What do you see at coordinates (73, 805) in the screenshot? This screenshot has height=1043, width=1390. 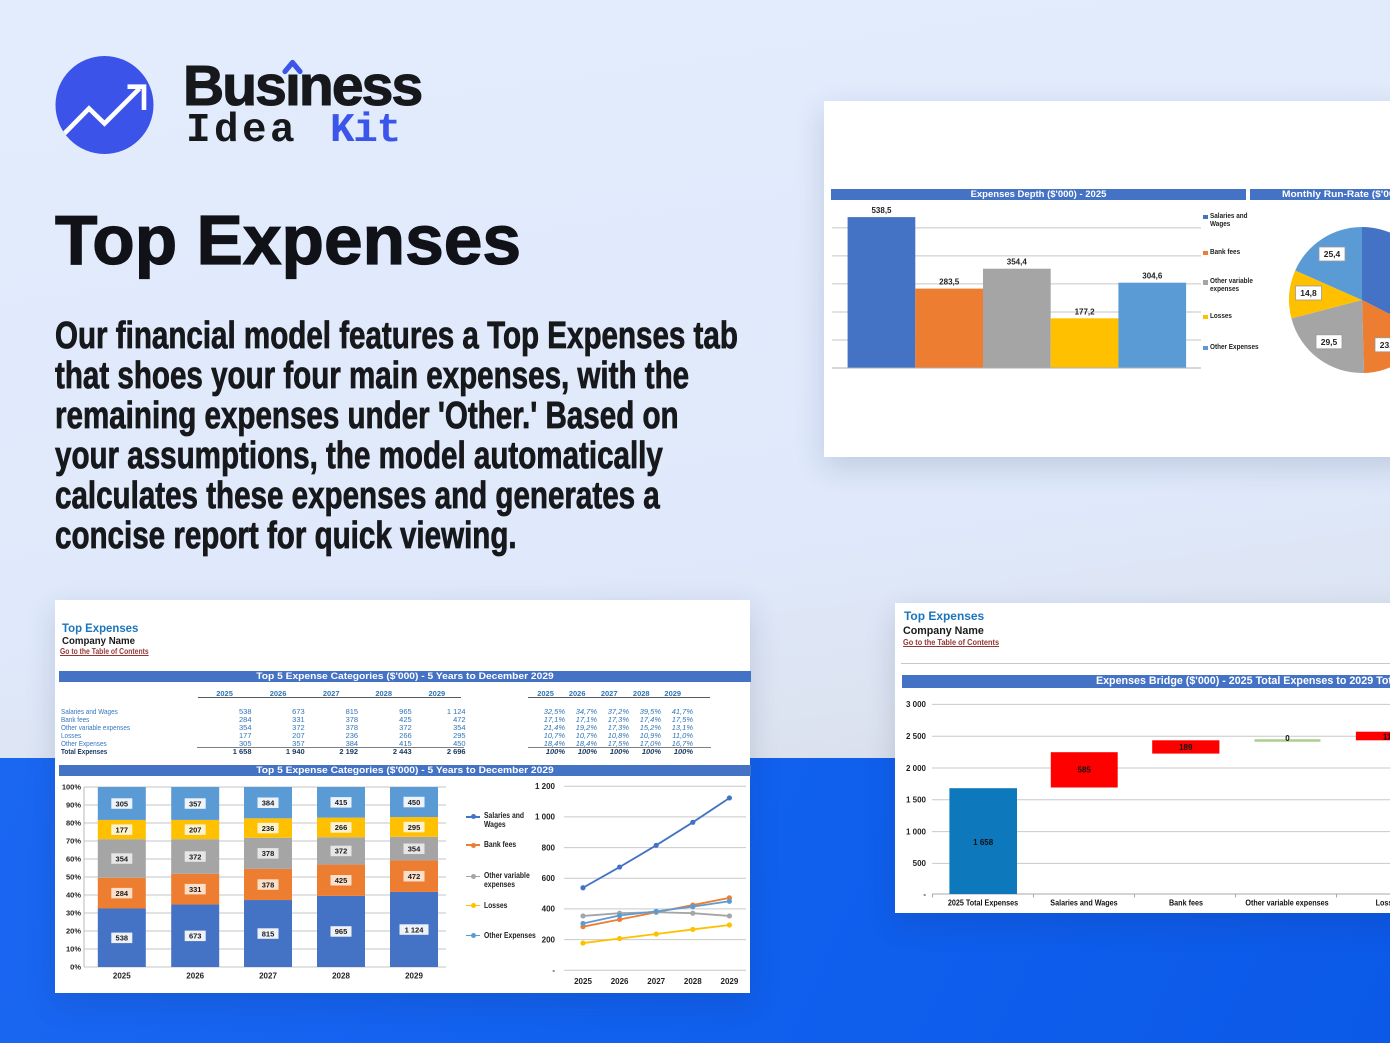 I see `svg-text: 90%` at bounding box center [73, 805].